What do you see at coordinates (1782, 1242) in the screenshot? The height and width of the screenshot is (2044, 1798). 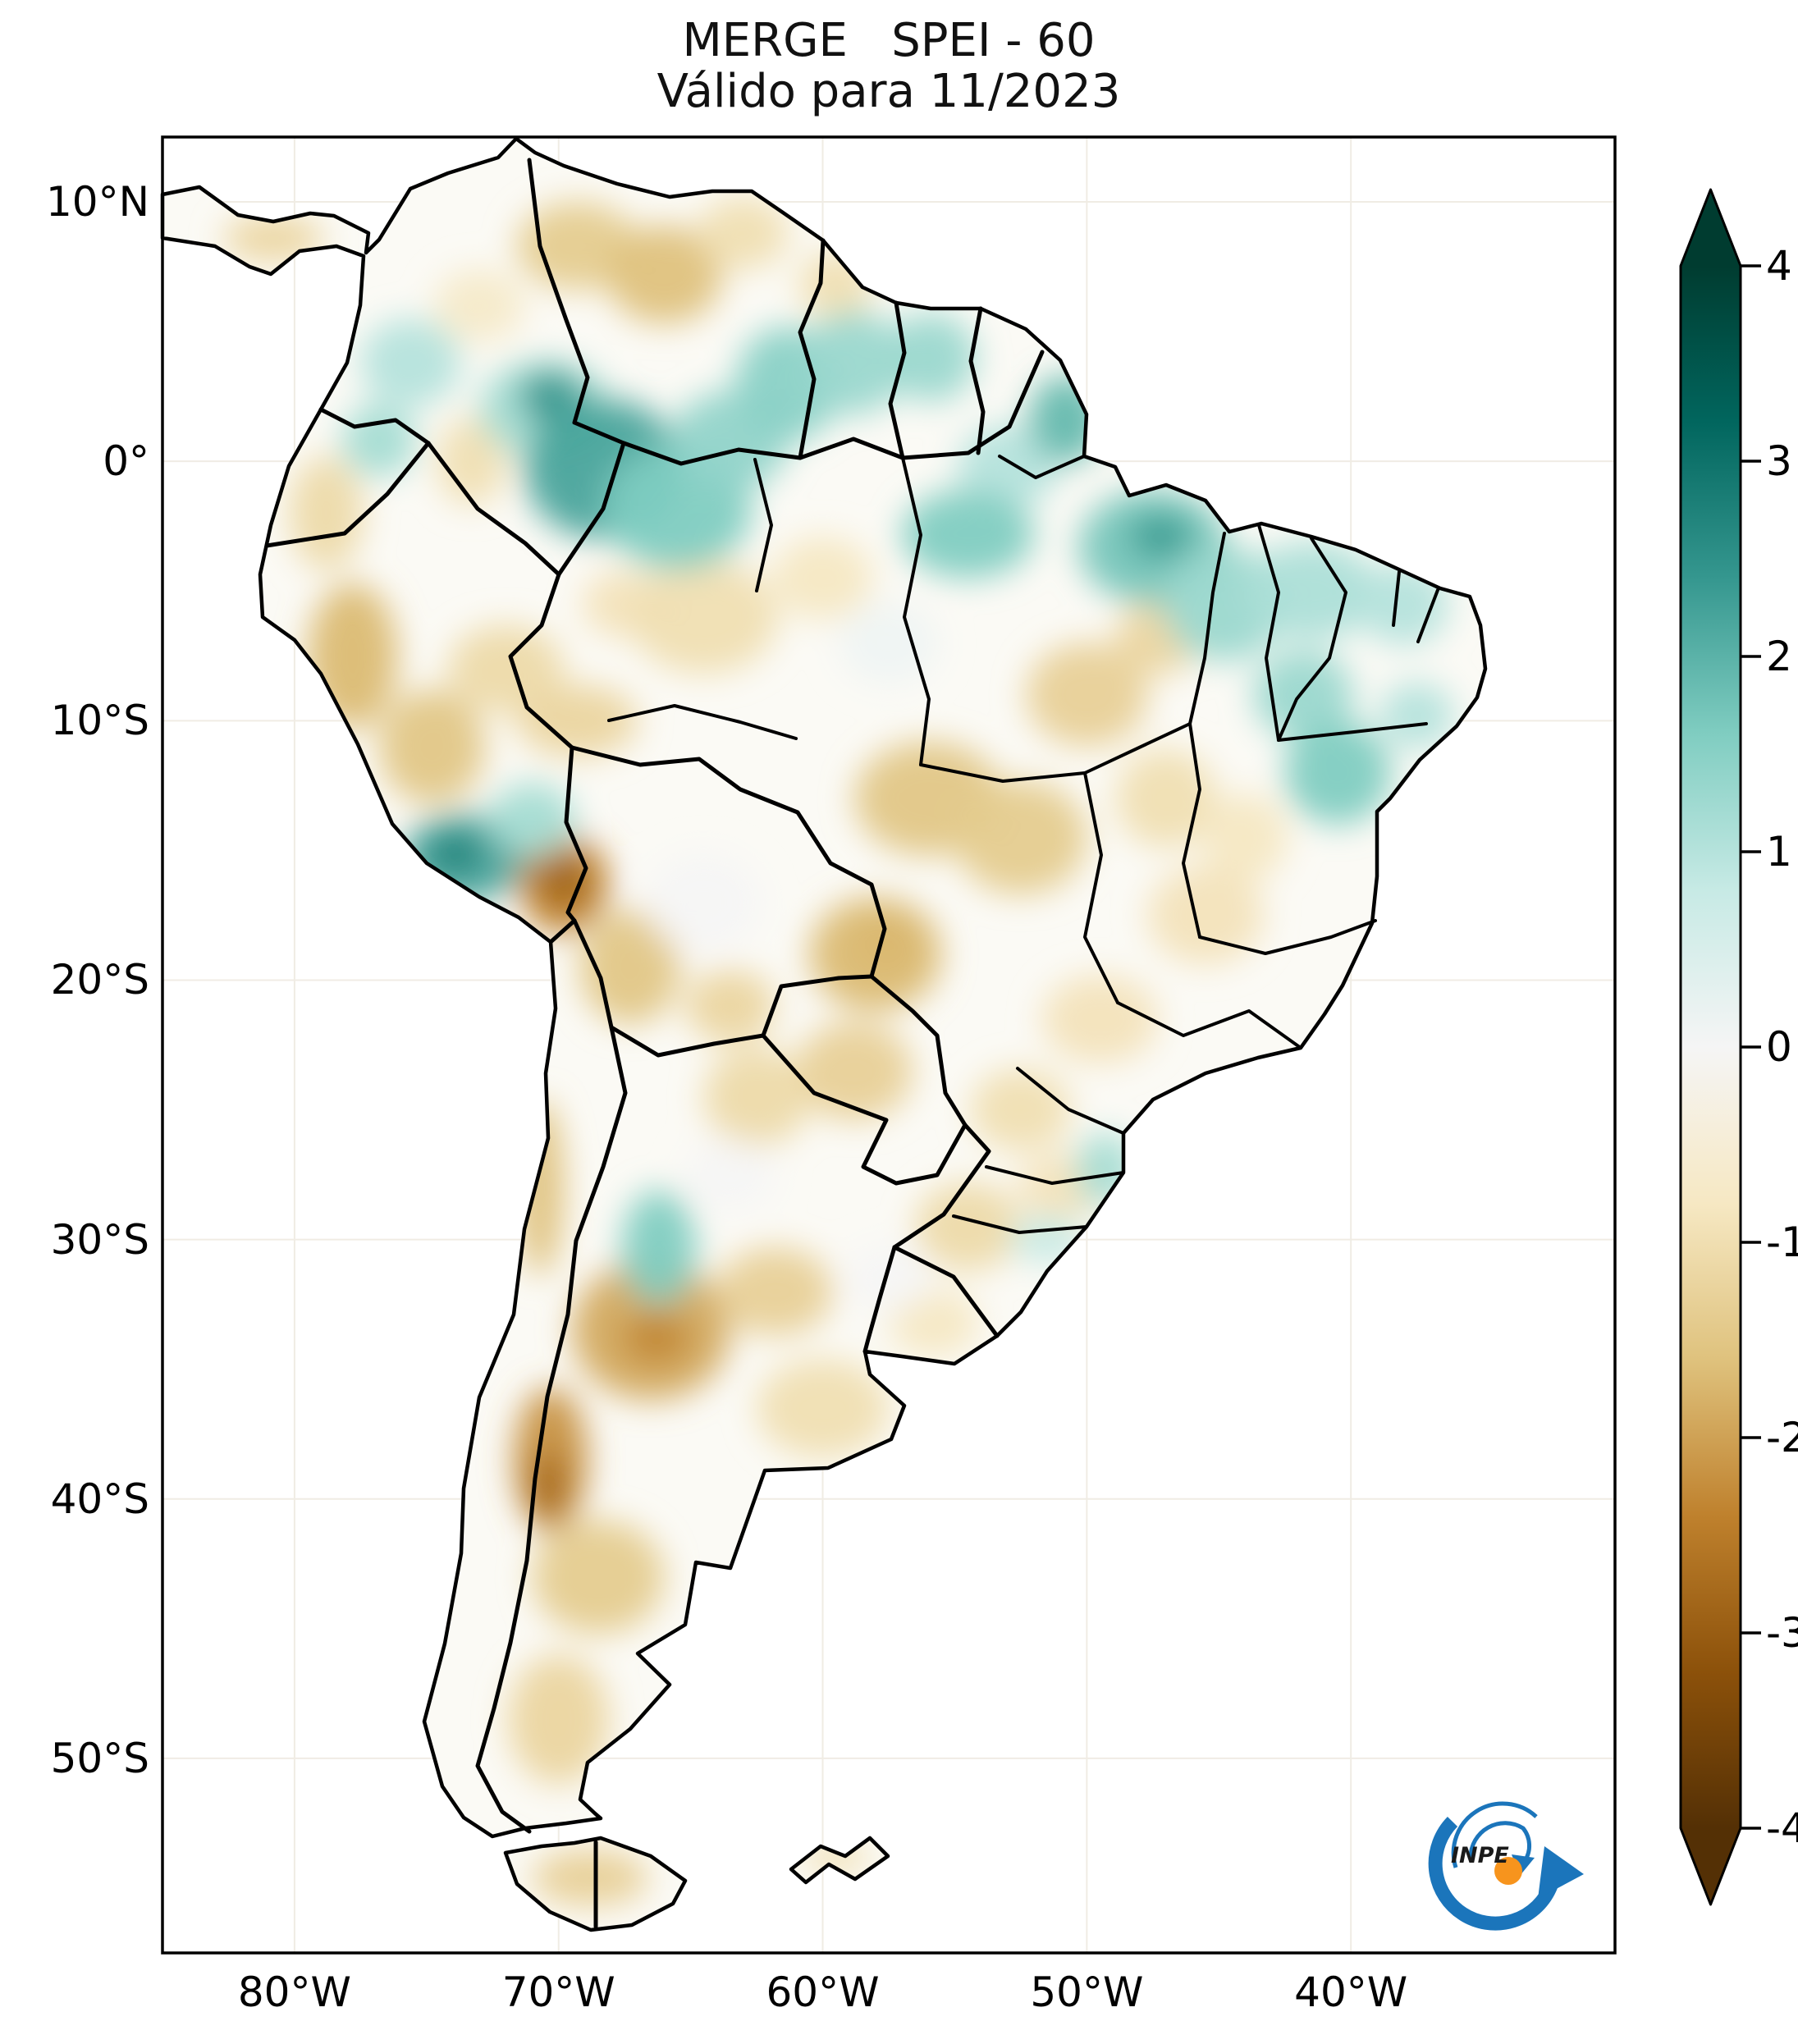 I see `colorbar-tick-label: -1` at bounding box center [1782, 1242].